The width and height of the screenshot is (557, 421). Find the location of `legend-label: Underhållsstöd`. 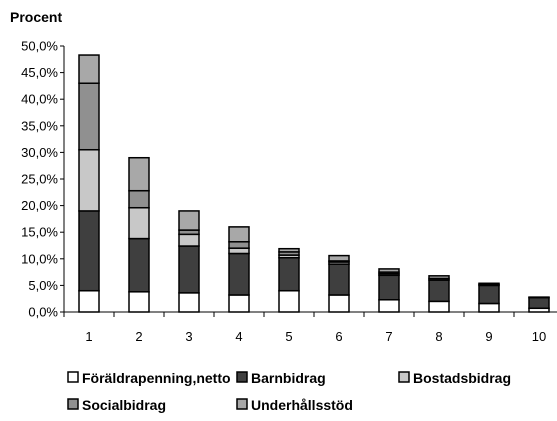

legend-label: Underhållsstöd is located at coordinates (302, 405).